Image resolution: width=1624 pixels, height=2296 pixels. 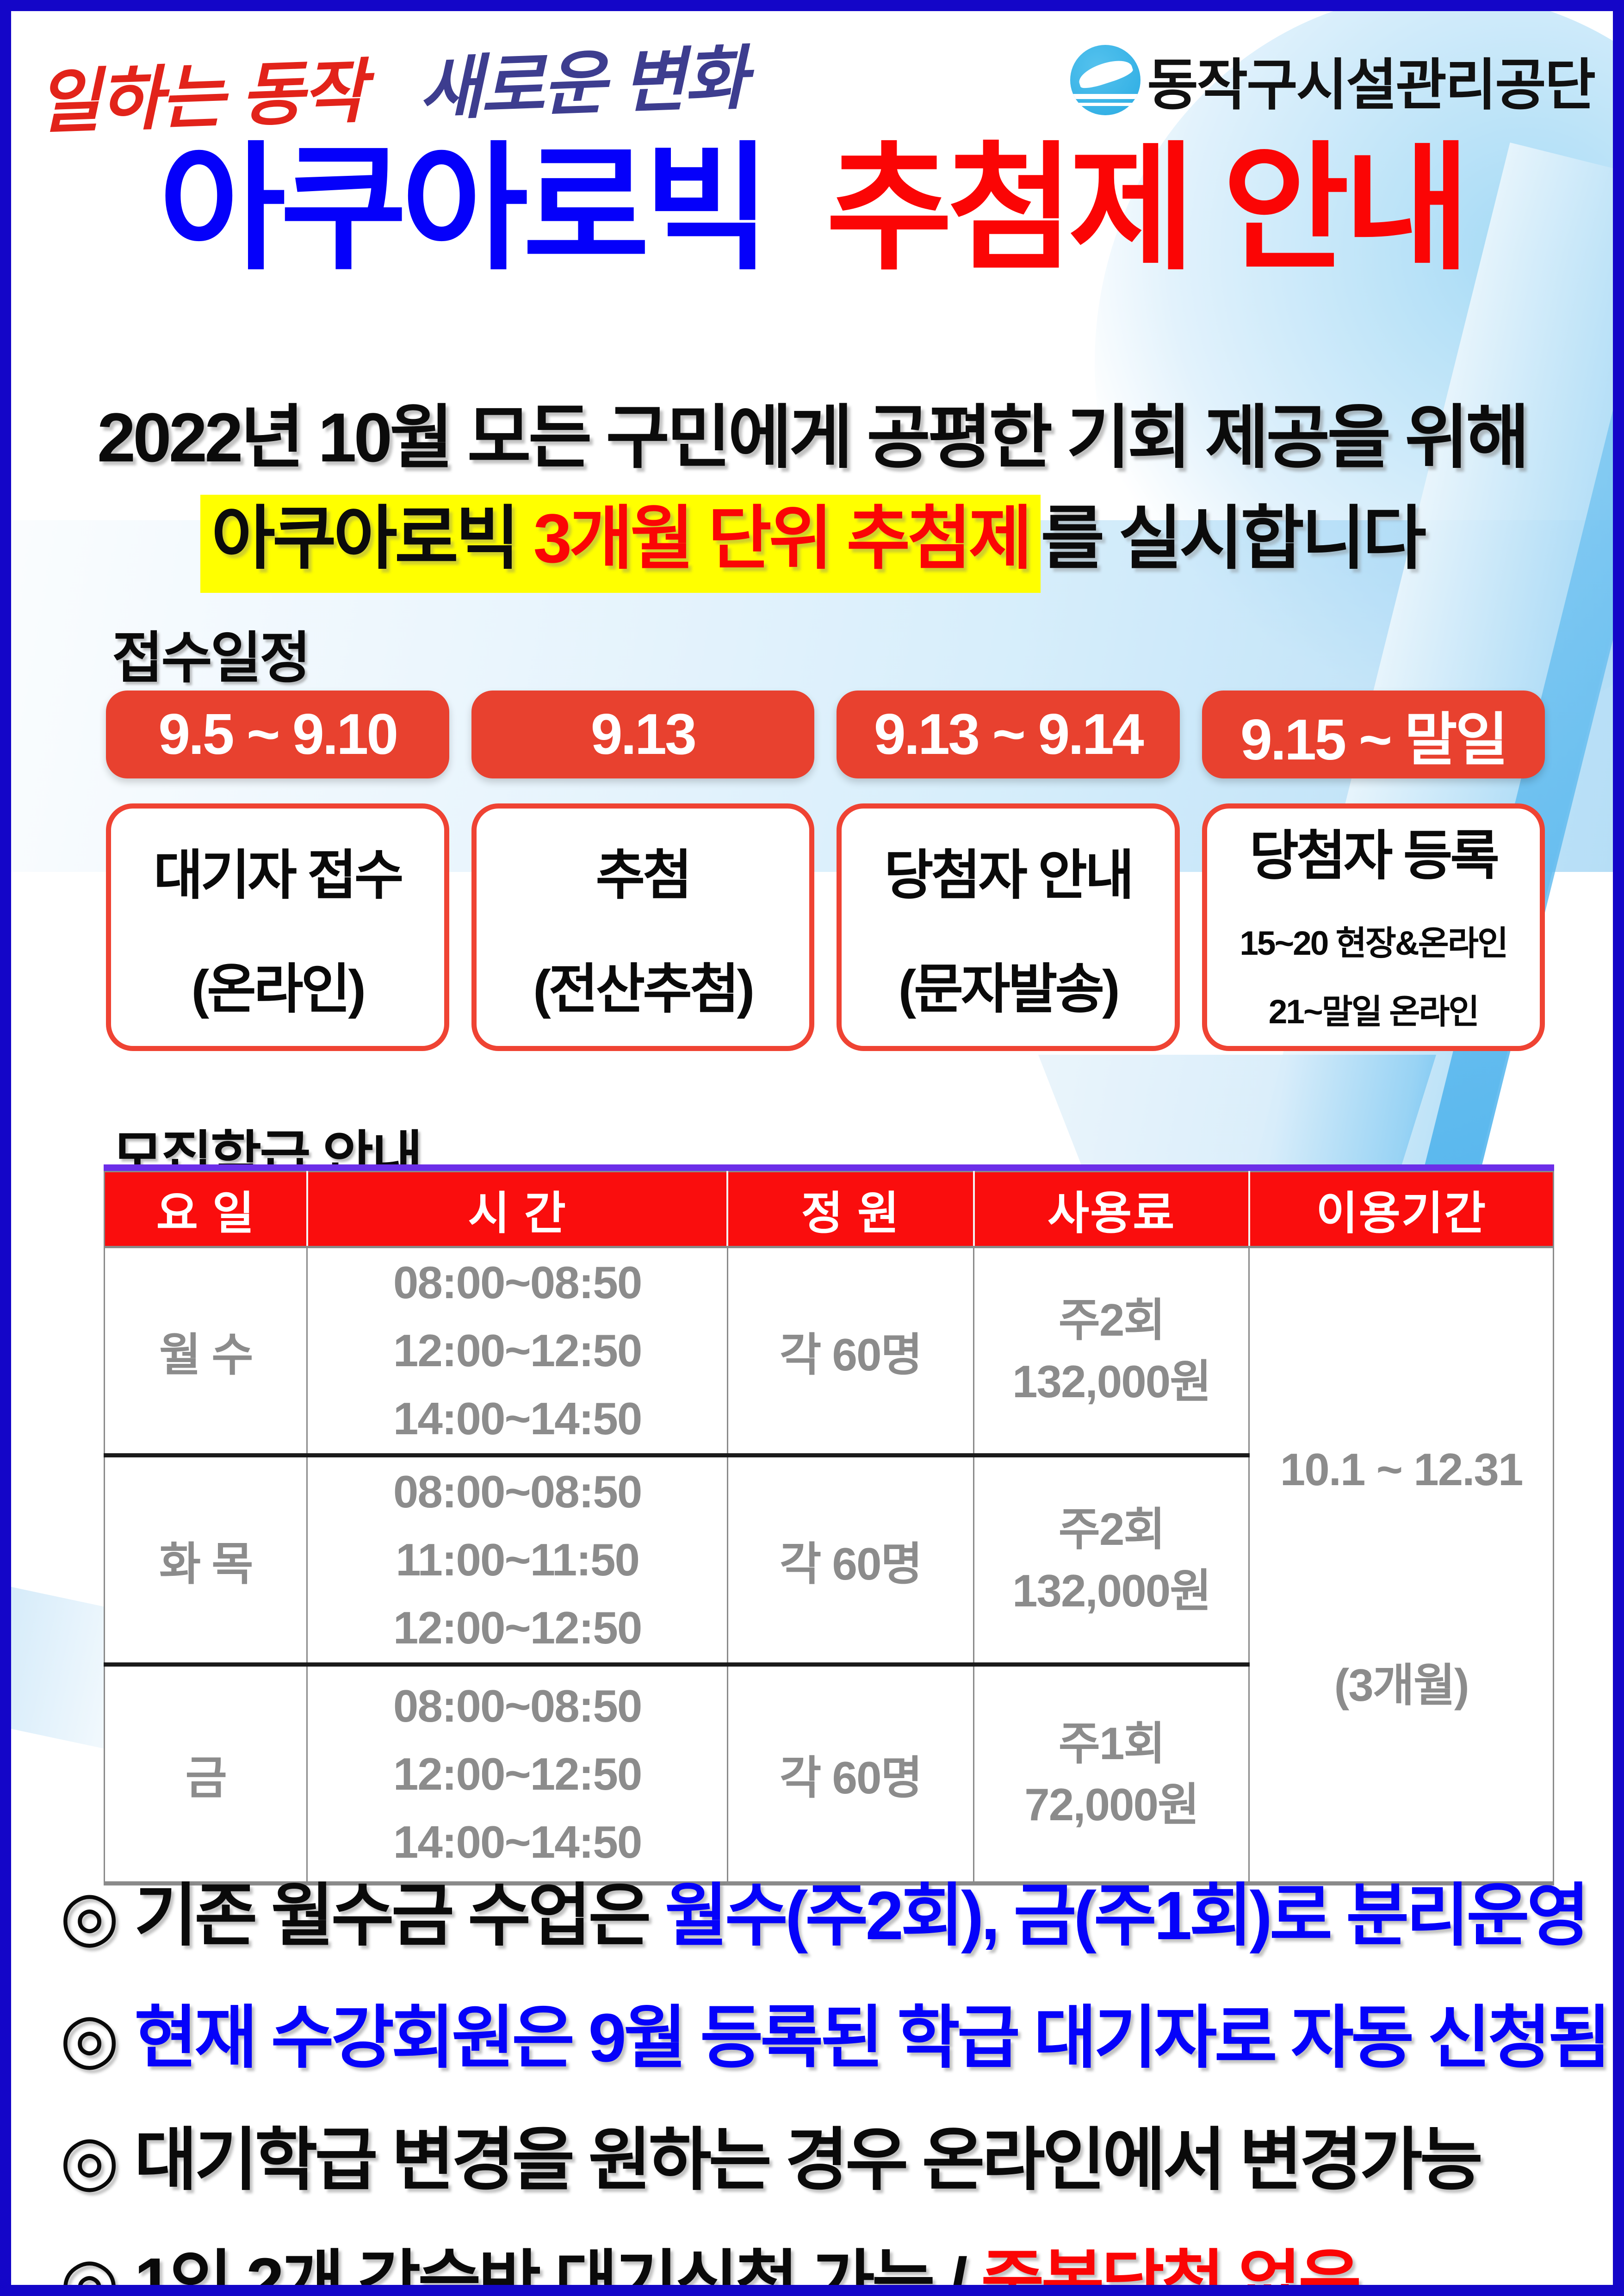 I want to click on date-badge-3: 9.13 ~ 9.14, so click(x=1008, y=734).